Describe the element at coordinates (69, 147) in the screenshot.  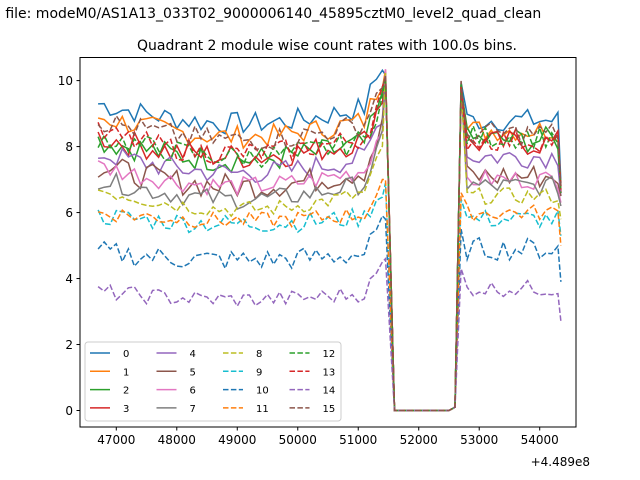
I see `y-tick-label: 8` at that location.